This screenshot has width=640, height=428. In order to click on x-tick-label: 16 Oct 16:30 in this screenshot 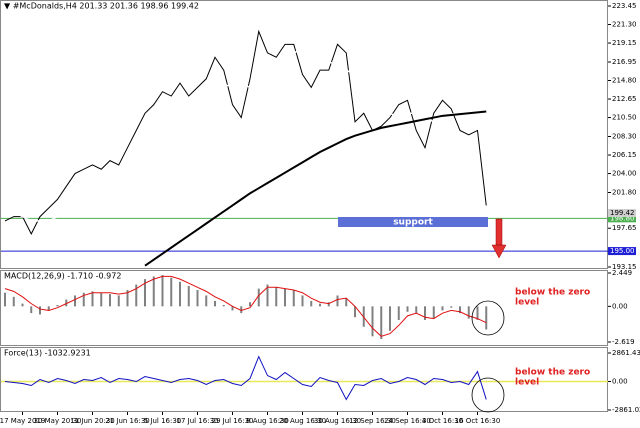, I will do `click(478, 421)`.